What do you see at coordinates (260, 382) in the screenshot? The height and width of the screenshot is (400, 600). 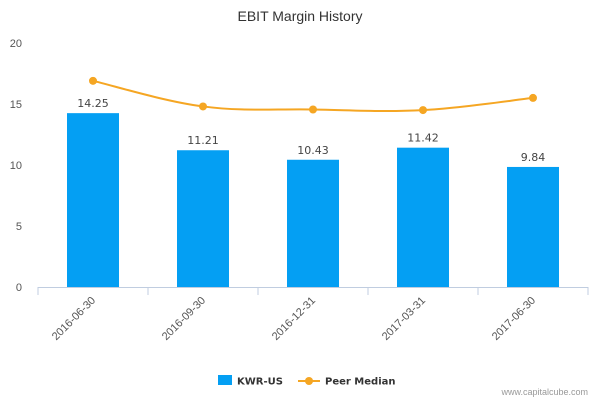 I see `legend-label-kwr-us: KWR-US` at bounding box center [260, 382].